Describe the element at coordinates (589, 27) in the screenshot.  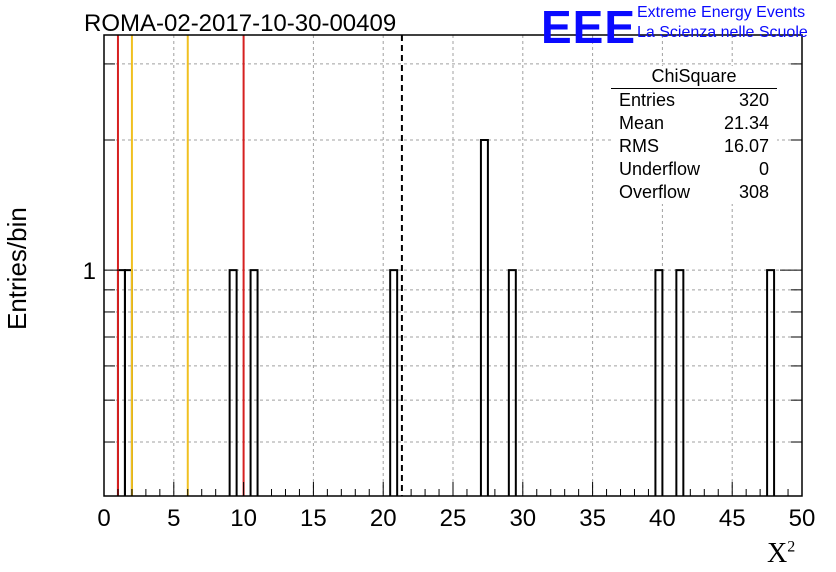
I see `eee-logo: EEE` at that location.